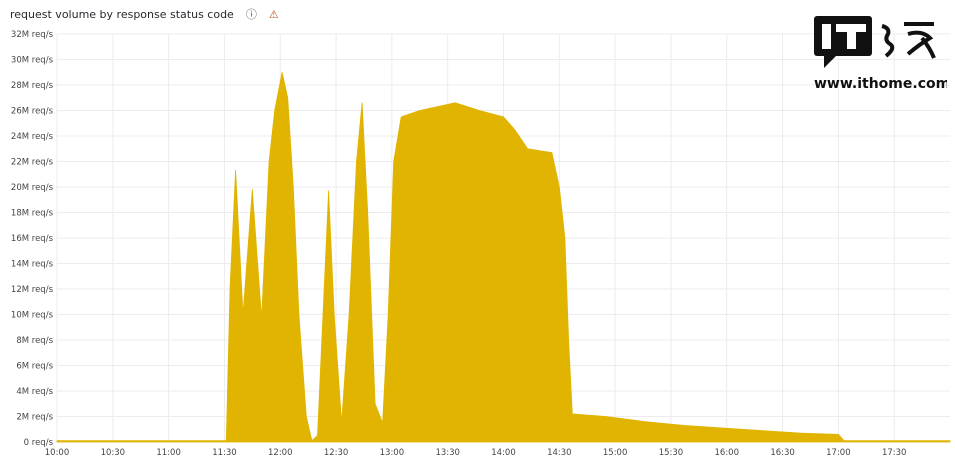 The width and height of the screenshot is (955, 461). I want to click on y-tick-label: 10M req/s, so click(32, 316).